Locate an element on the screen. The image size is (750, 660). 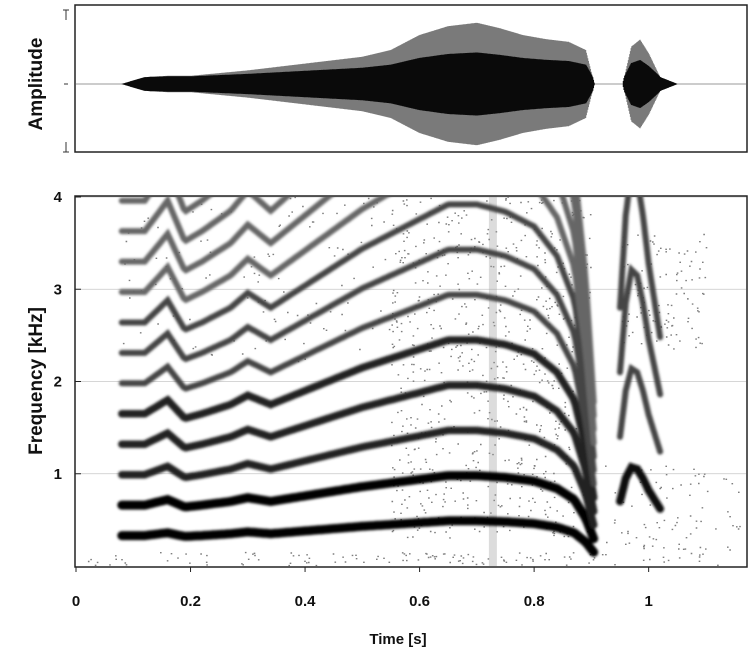
waveform-y-label: Amplitude is located at coordinates (36, 84).